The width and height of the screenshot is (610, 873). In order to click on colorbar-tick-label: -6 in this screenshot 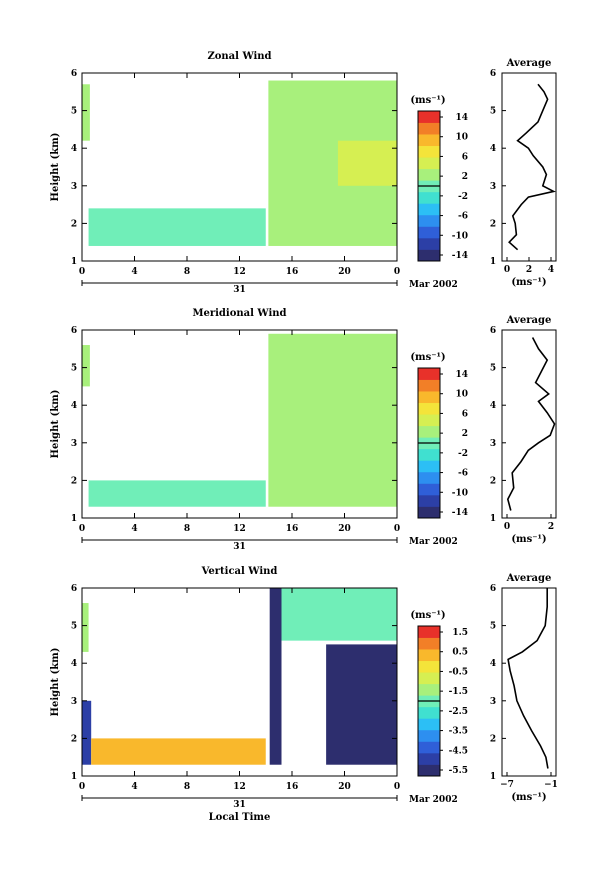, I will do `click(463, 217)`.